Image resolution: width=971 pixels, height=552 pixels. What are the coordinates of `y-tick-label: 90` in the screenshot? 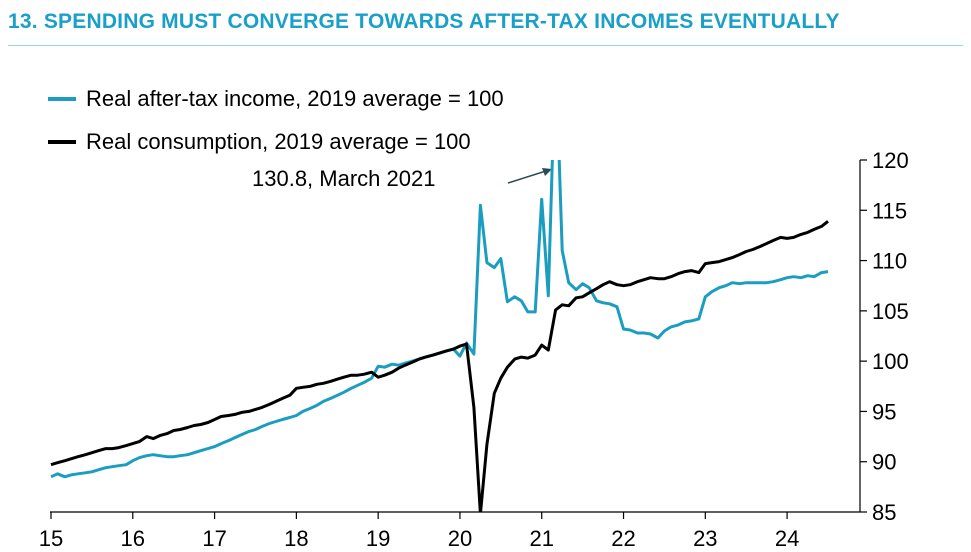 It's located at (884, 462).